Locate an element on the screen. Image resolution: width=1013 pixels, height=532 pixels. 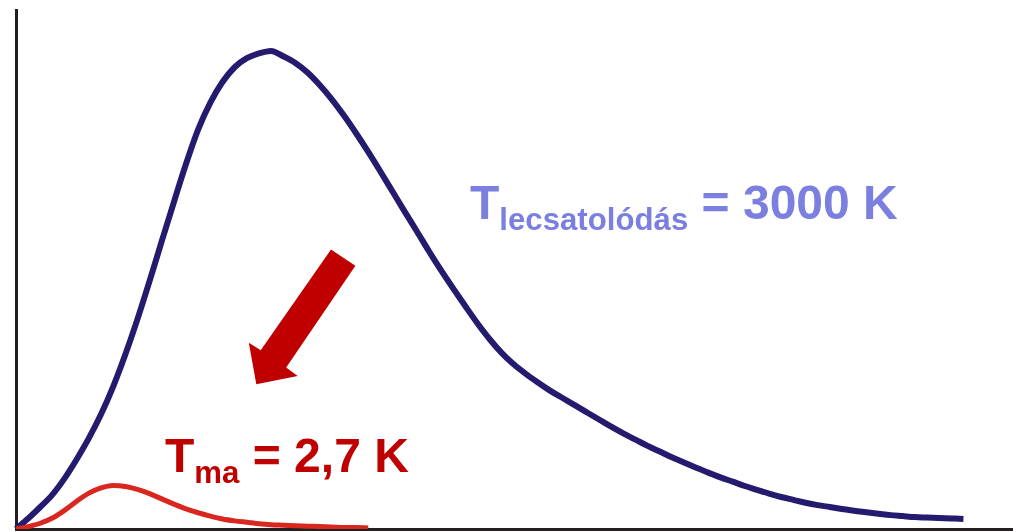
series-label: T$_{ma}$ = 2,7 K is located at coordinates (287, 459).